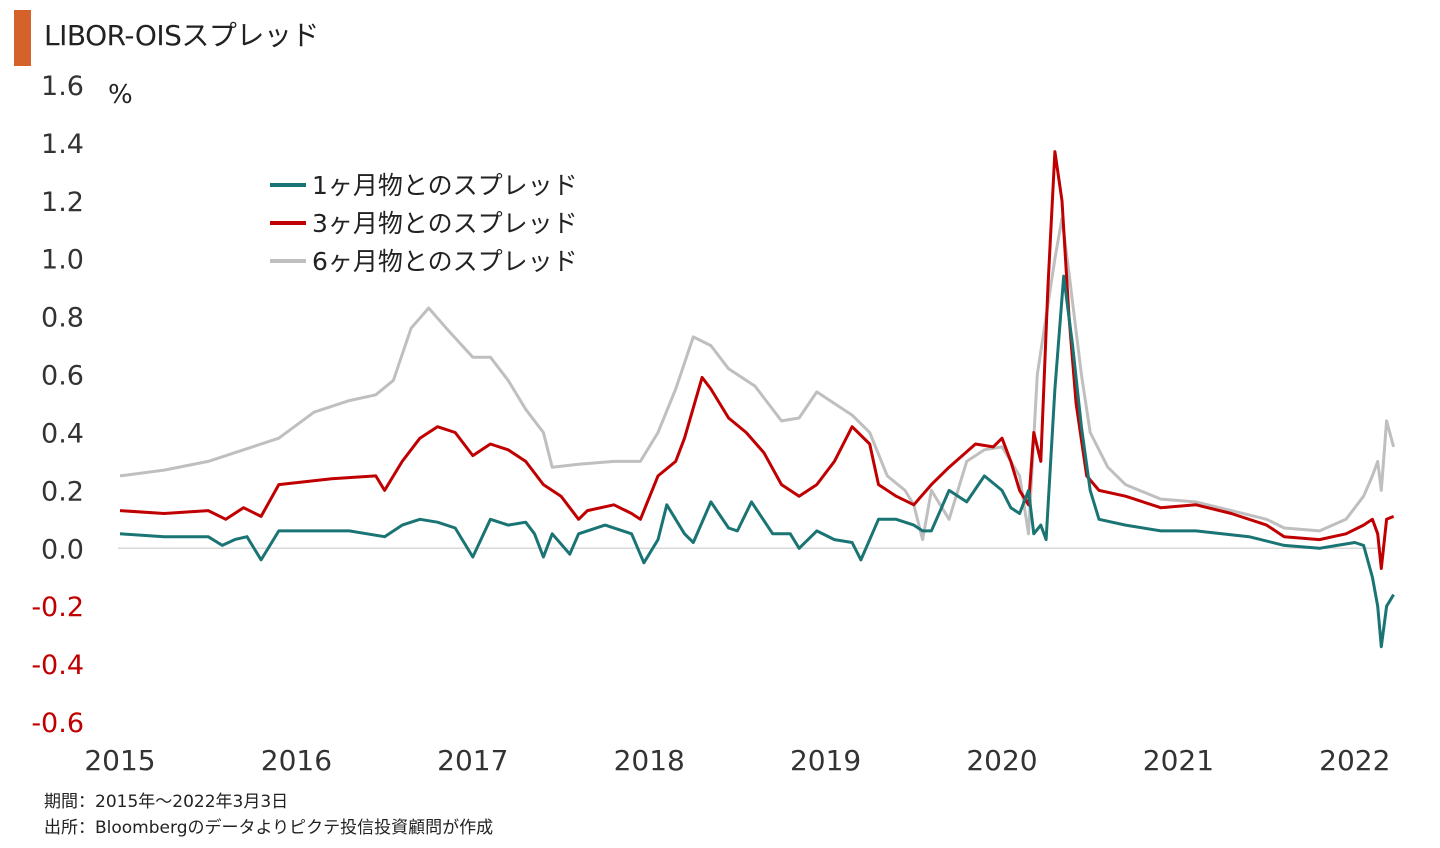 This screenshot has height=848, width=1440. What do you see at coordinates (472, 760) in the screenshot?
I see `x-tick-label: 2017` at bounding box center [472, 760].